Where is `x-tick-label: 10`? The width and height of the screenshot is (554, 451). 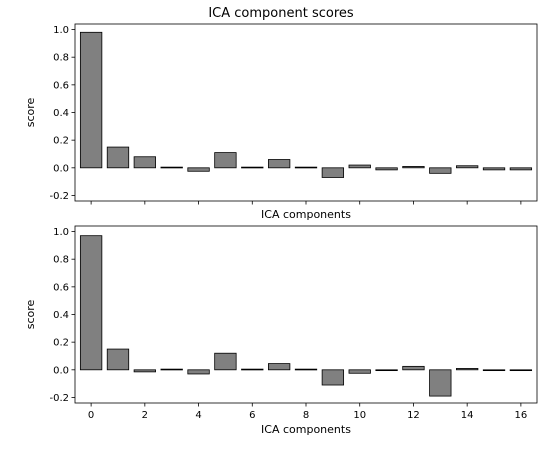 x-tick-label: 10 is located at coordinates (359, 415).